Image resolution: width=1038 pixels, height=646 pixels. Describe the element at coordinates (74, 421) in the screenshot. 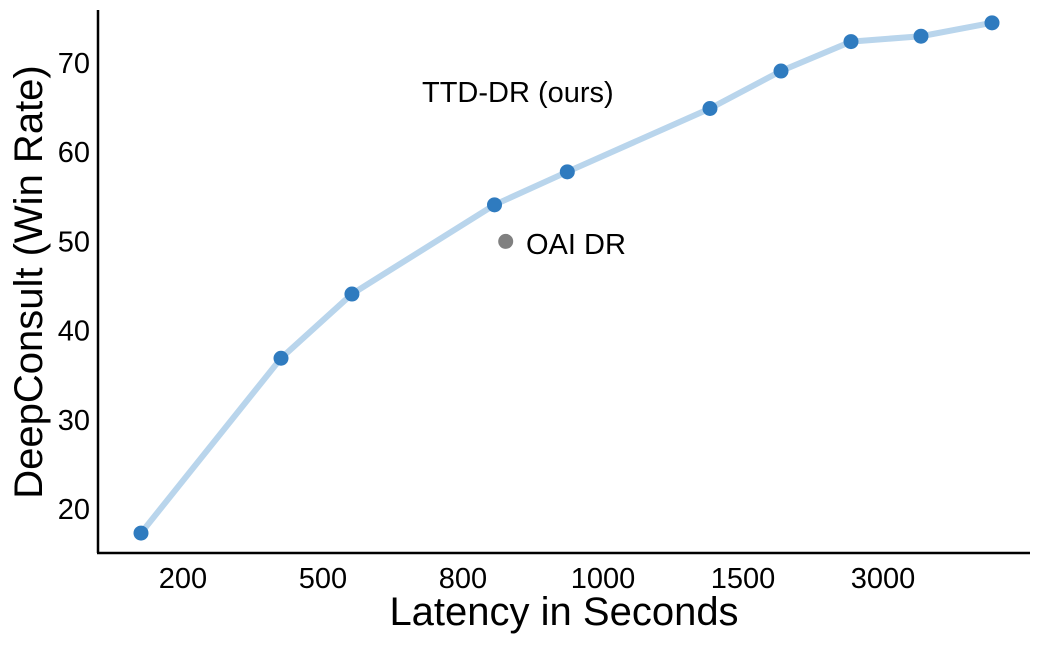

I see `y-tick-label: 30` at that location.